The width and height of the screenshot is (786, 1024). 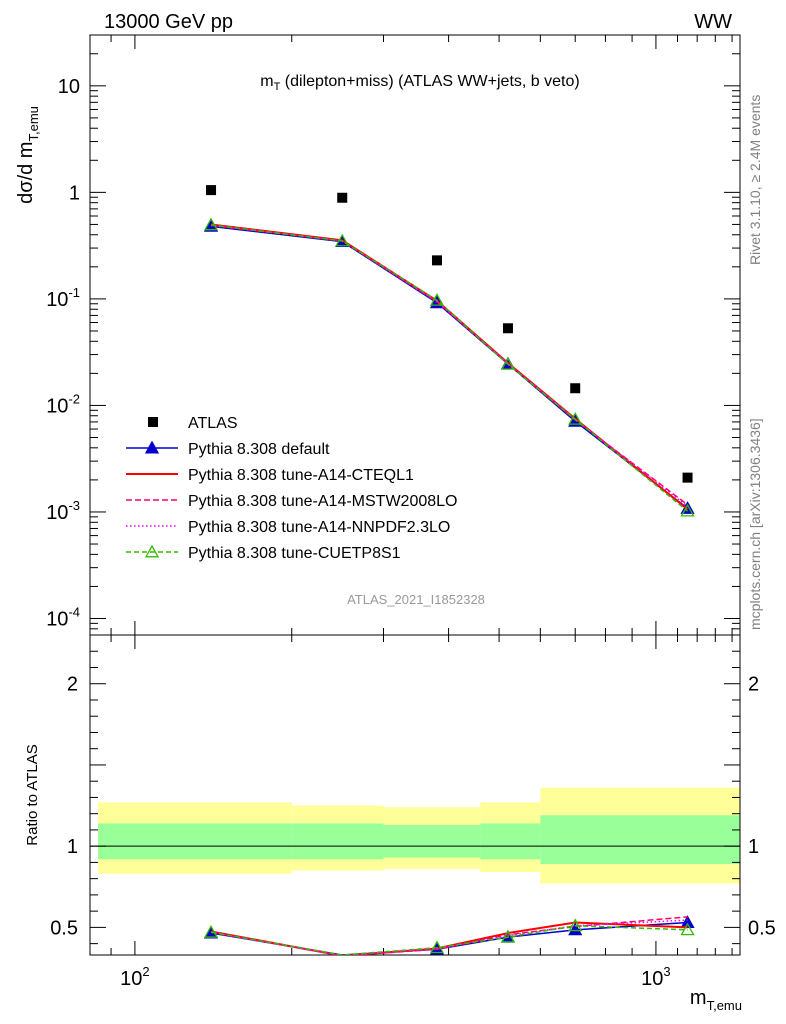 What do you see at coordinates (213, 423) in the screenshot?
I see `legend-label-data: ATLAS` at bounding box center [213, 423].